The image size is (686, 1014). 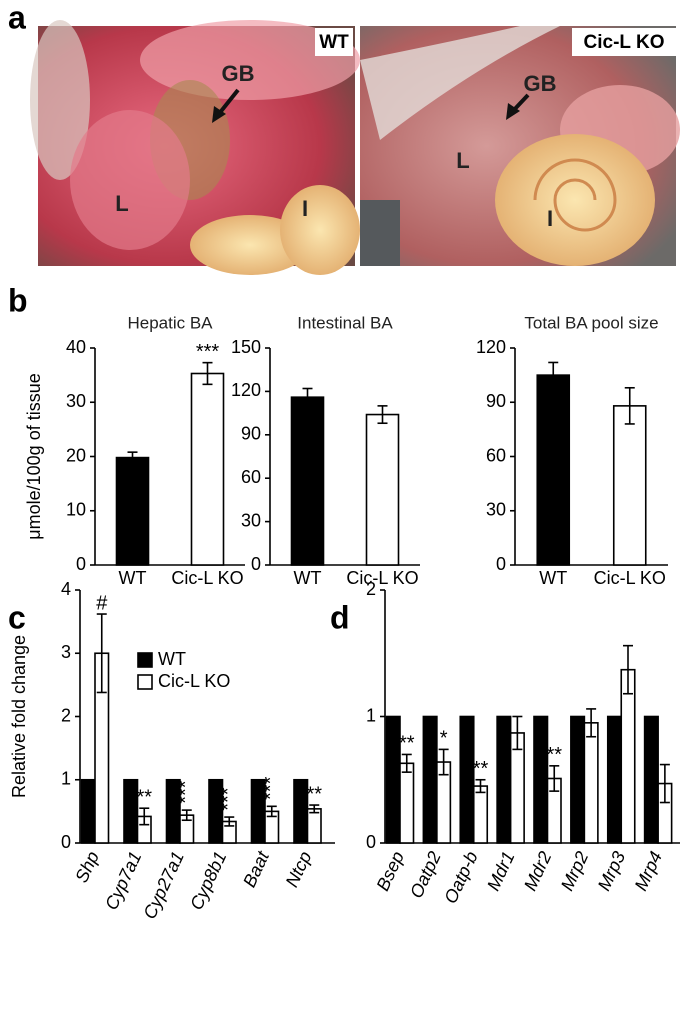 I want to click on x-tick-label: Bsep, so click(x=389, y=871).